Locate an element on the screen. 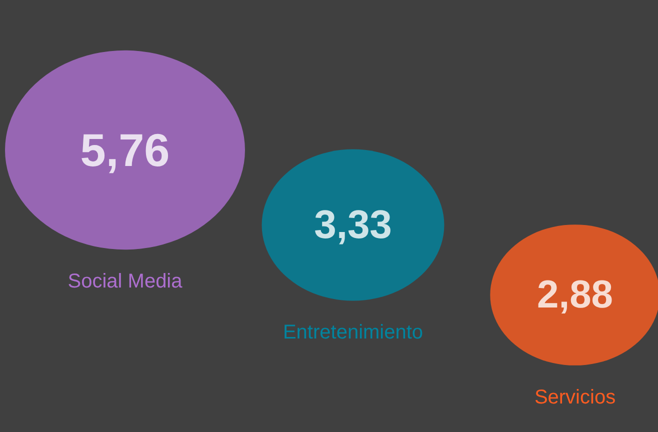  category-label: Entretenimiento is located at coordinates (353, 333).